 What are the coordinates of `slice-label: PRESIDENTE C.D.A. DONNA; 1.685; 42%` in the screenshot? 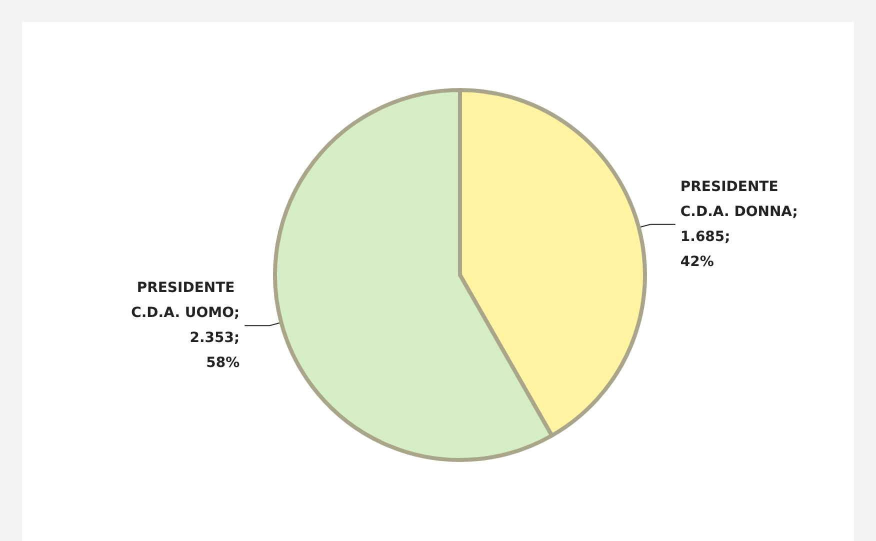 It's located at (739, 224).